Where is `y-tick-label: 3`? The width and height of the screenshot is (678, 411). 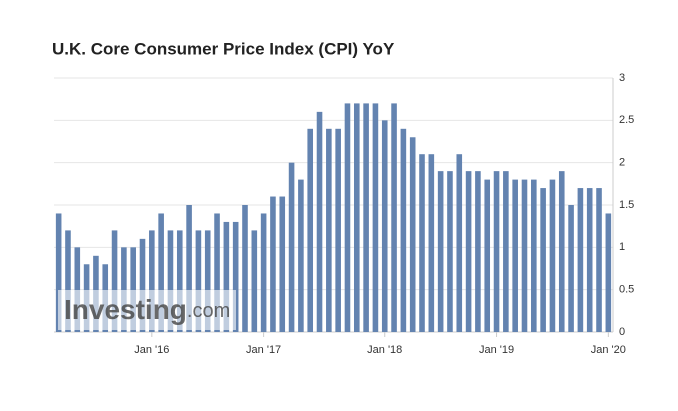 y-tick-label: 3 is located at coordinates (622, 78).